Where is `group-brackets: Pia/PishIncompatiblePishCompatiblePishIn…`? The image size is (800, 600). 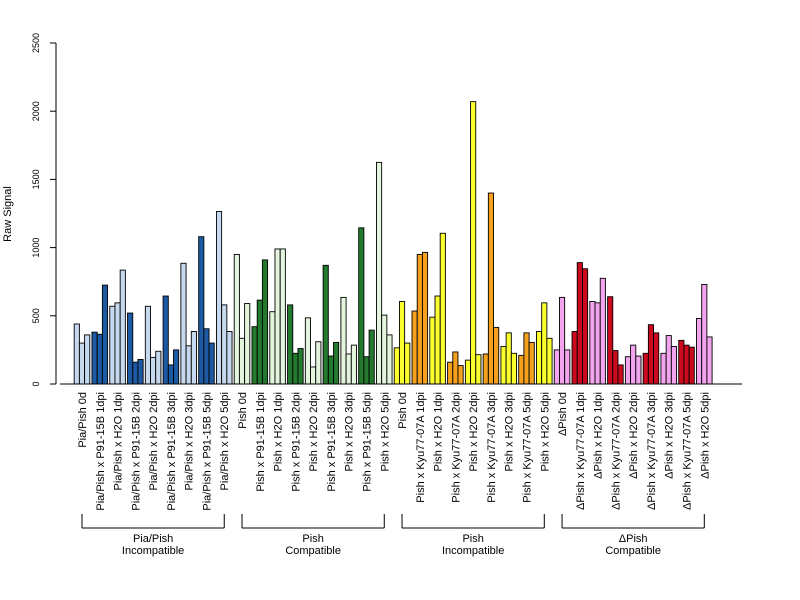 group-brackets: Pia/PishIncompatiblePishCompatiblePishIn… is located at coordinates (393, 535).